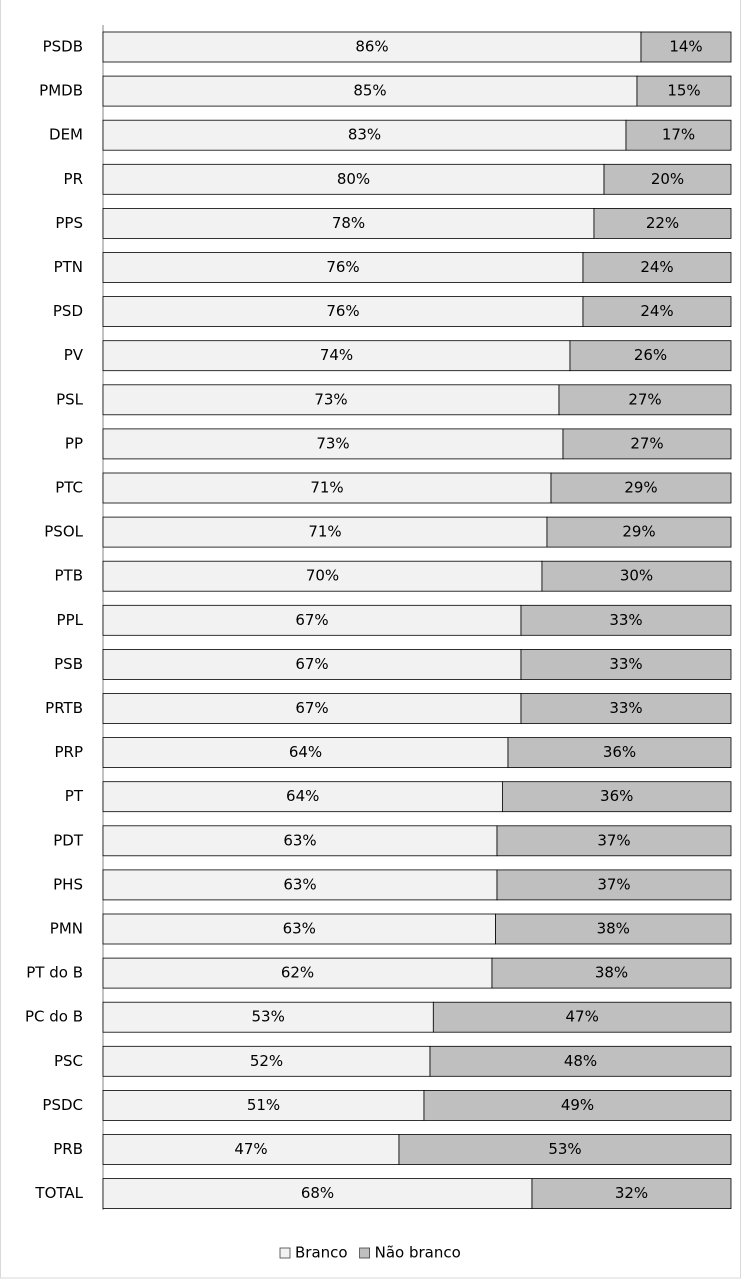  I want to click on data-label: 68%, so click(317, 1193).